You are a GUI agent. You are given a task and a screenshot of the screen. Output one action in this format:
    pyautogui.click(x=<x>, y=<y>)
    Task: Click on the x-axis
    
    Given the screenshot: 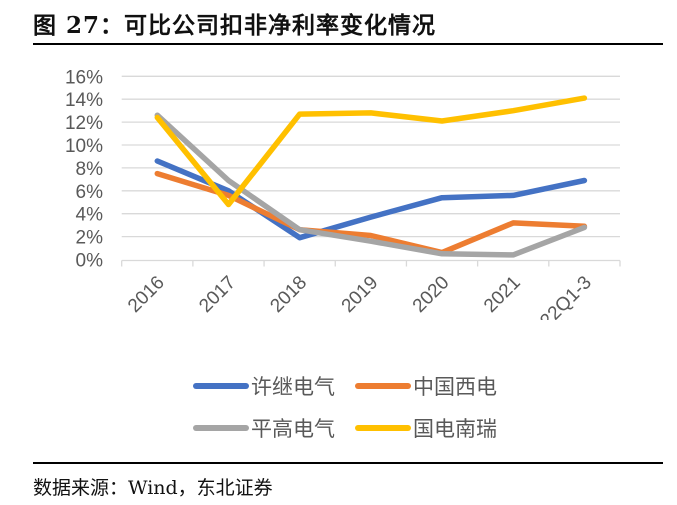 What is the action you would take?
    pyautogui.click(x=371, y=263)
    